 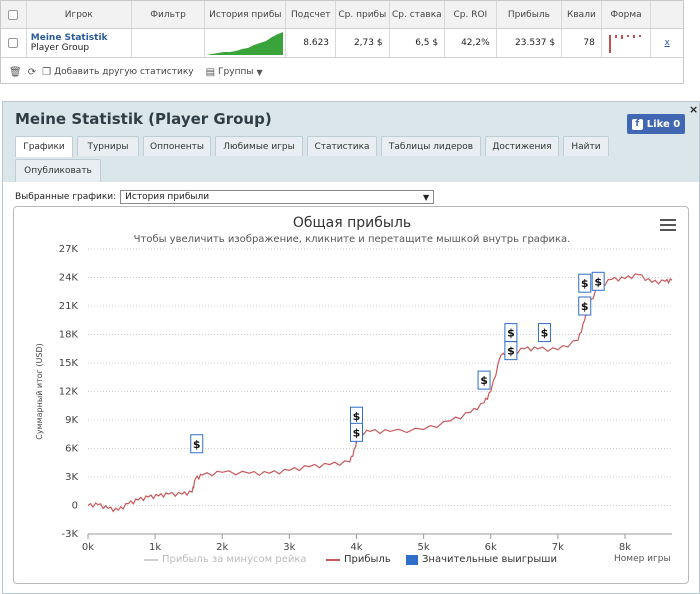 What do you see at coordinates (75, 506) in the screenshot?
I see `y-tick-label: 0` at bounding box center [75, 506].